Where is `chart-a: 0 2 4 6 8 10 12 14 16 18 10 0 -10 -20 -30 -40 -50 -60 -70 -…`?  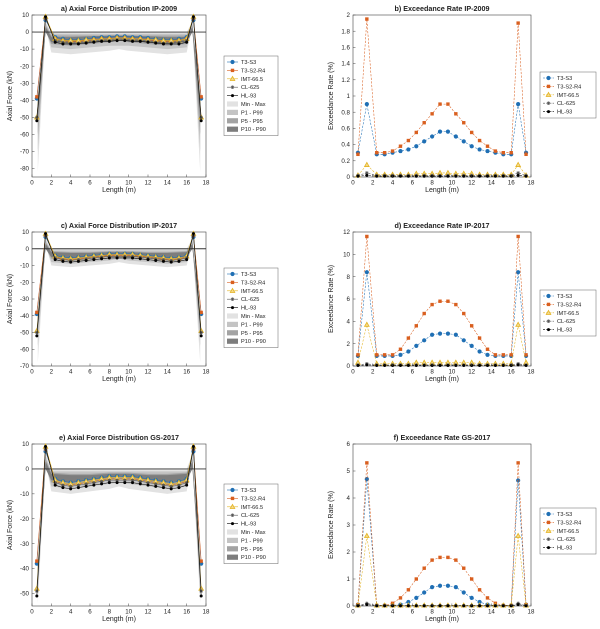 chart-a: 0 2 4 6 8 10 12 14 16 18 10 0 -10 -20 -30 -40 -50 -60 -70 -… is located at coordinates (143, 99).